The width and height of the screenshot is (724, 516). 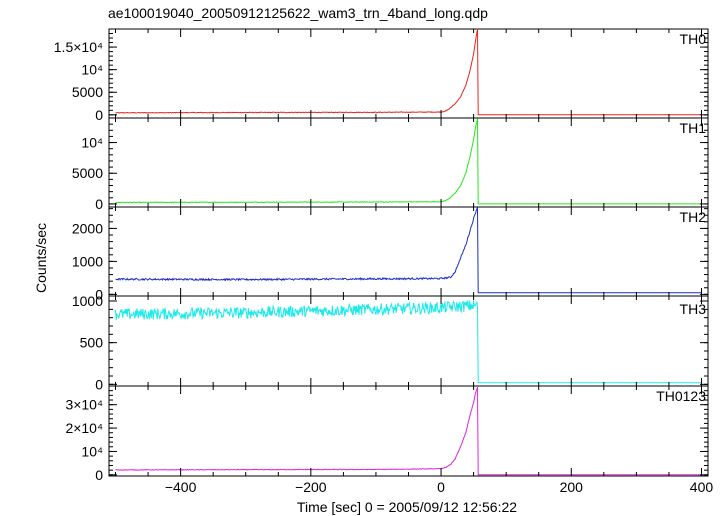 I want to click on panel-frame-th1, so click(x=408, y=162).